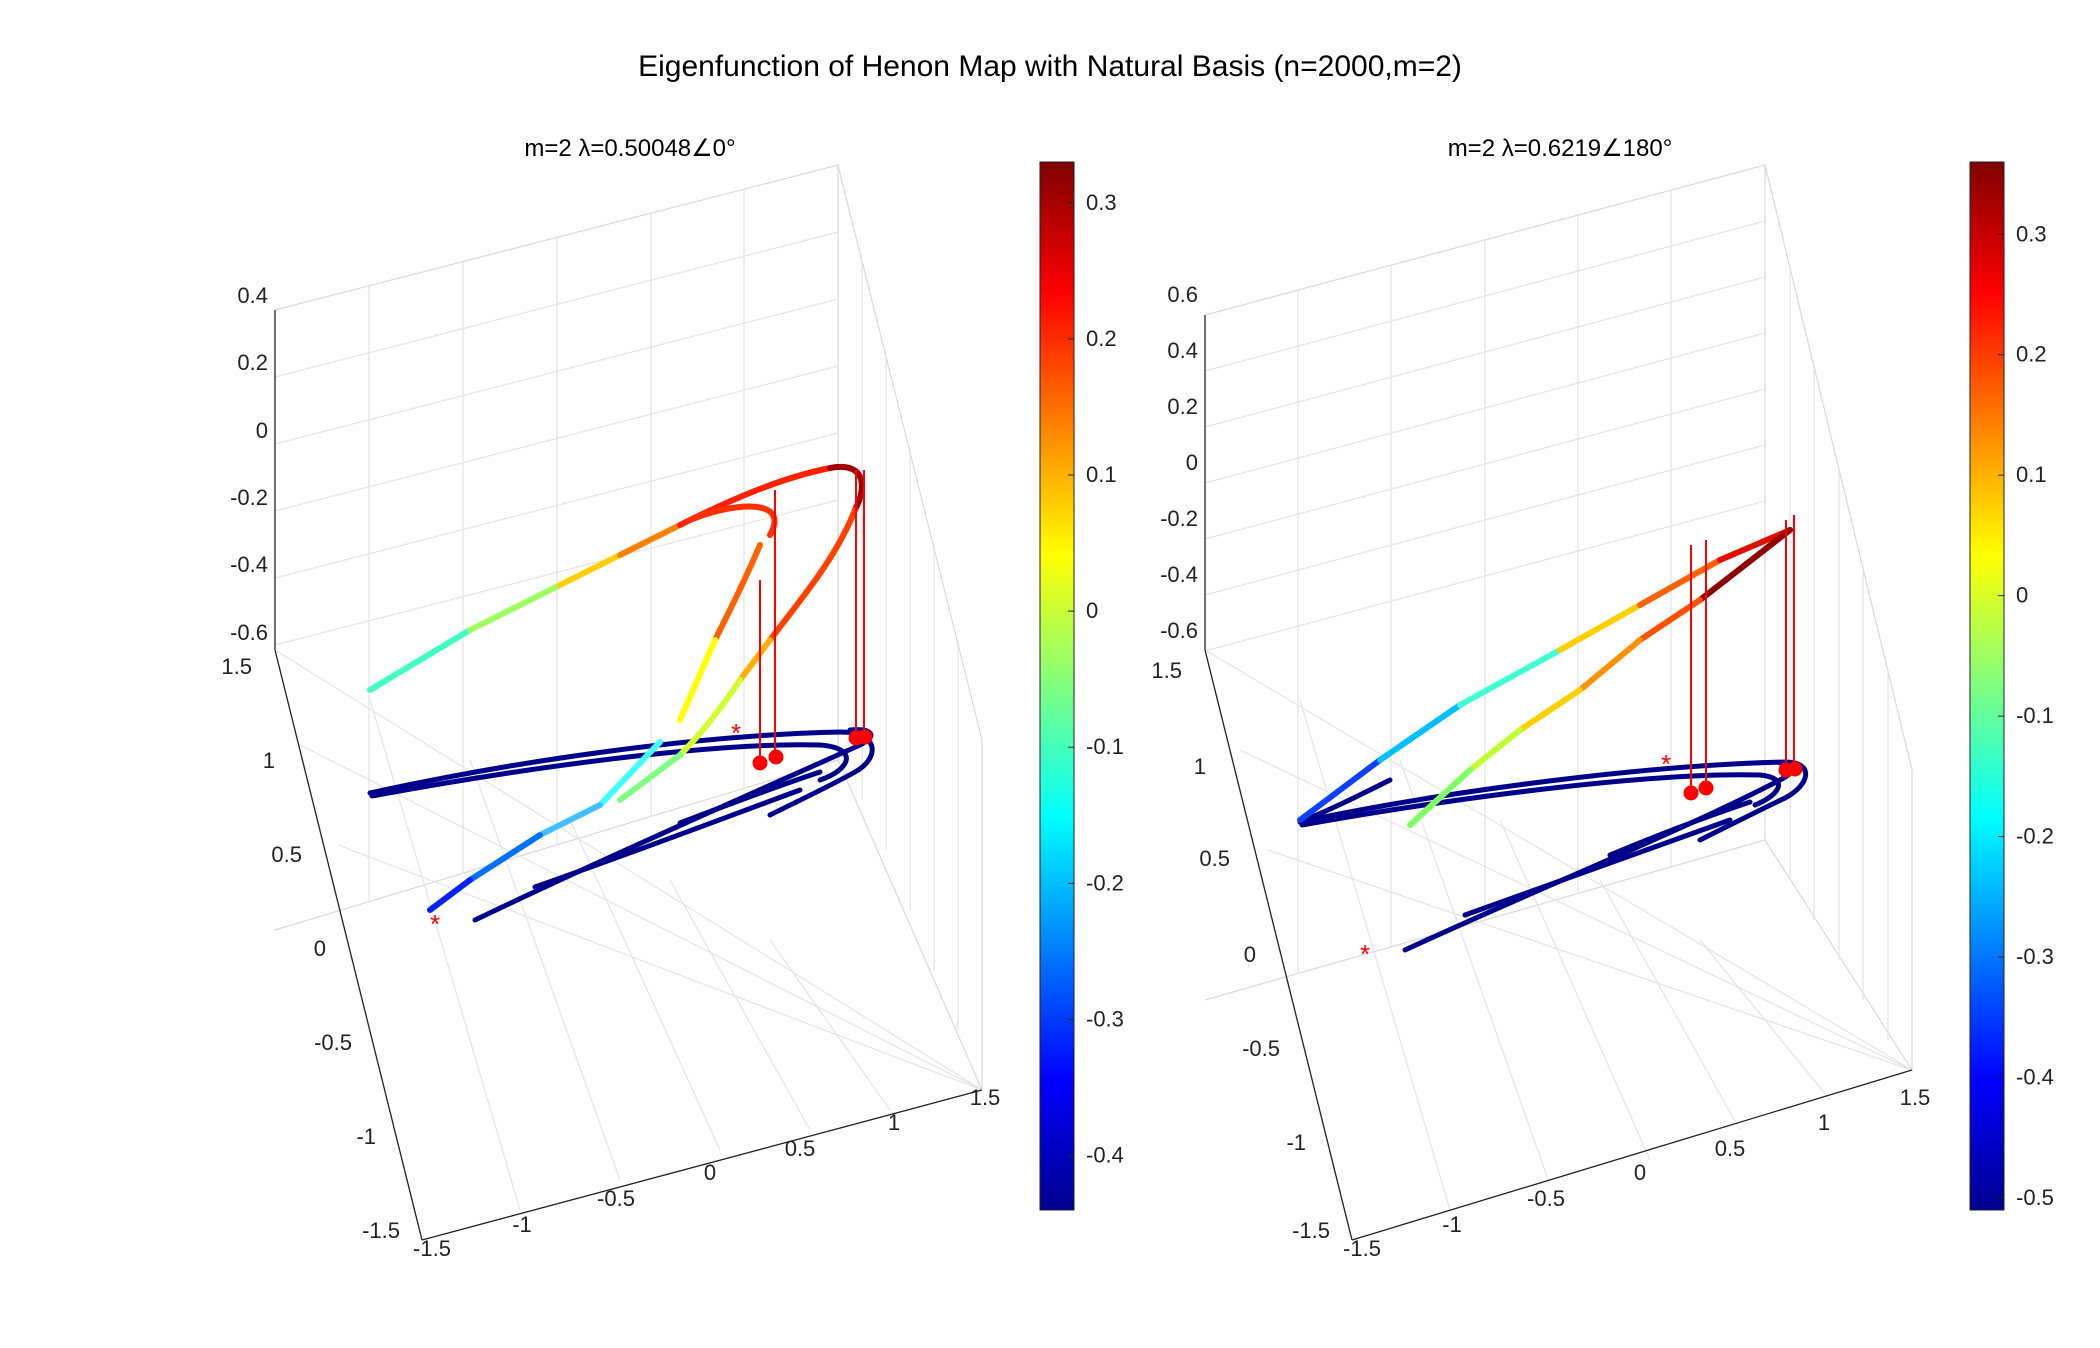  I want to click on panel-1-eigen-curve, so click(616, 688).